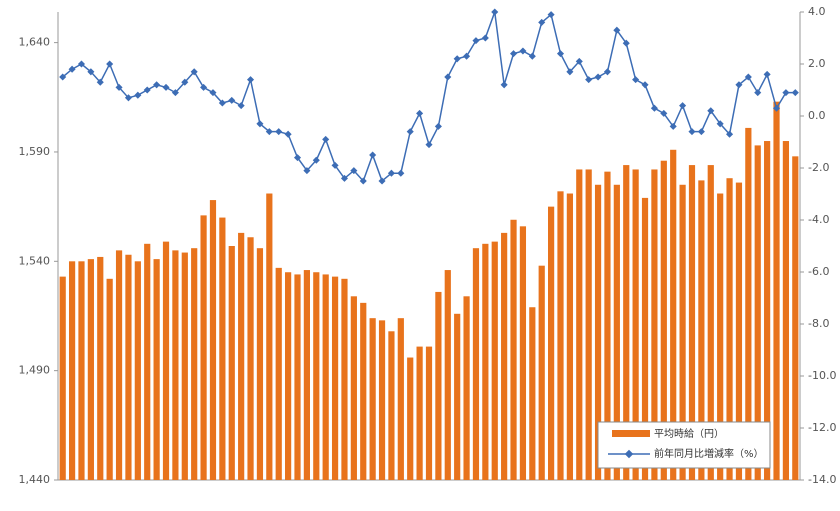 Image resolution: width=840 pixels, height=511 pixels. What do you see at coordinates (817, 11) in the screenshot?
I see `y2-tick-label: 4.0` at bounding box center [817, 11].